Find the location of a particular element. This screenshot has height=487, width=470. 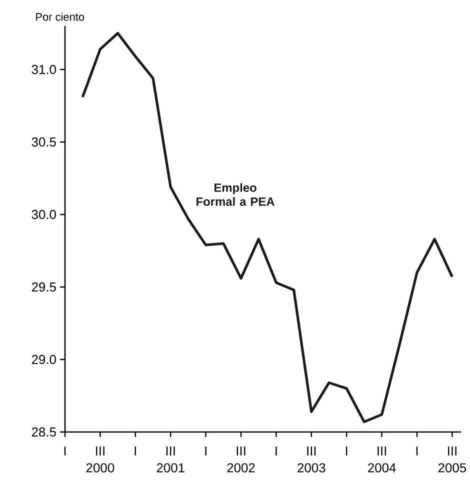

text: 2001 is located at coordinates (170, 467).